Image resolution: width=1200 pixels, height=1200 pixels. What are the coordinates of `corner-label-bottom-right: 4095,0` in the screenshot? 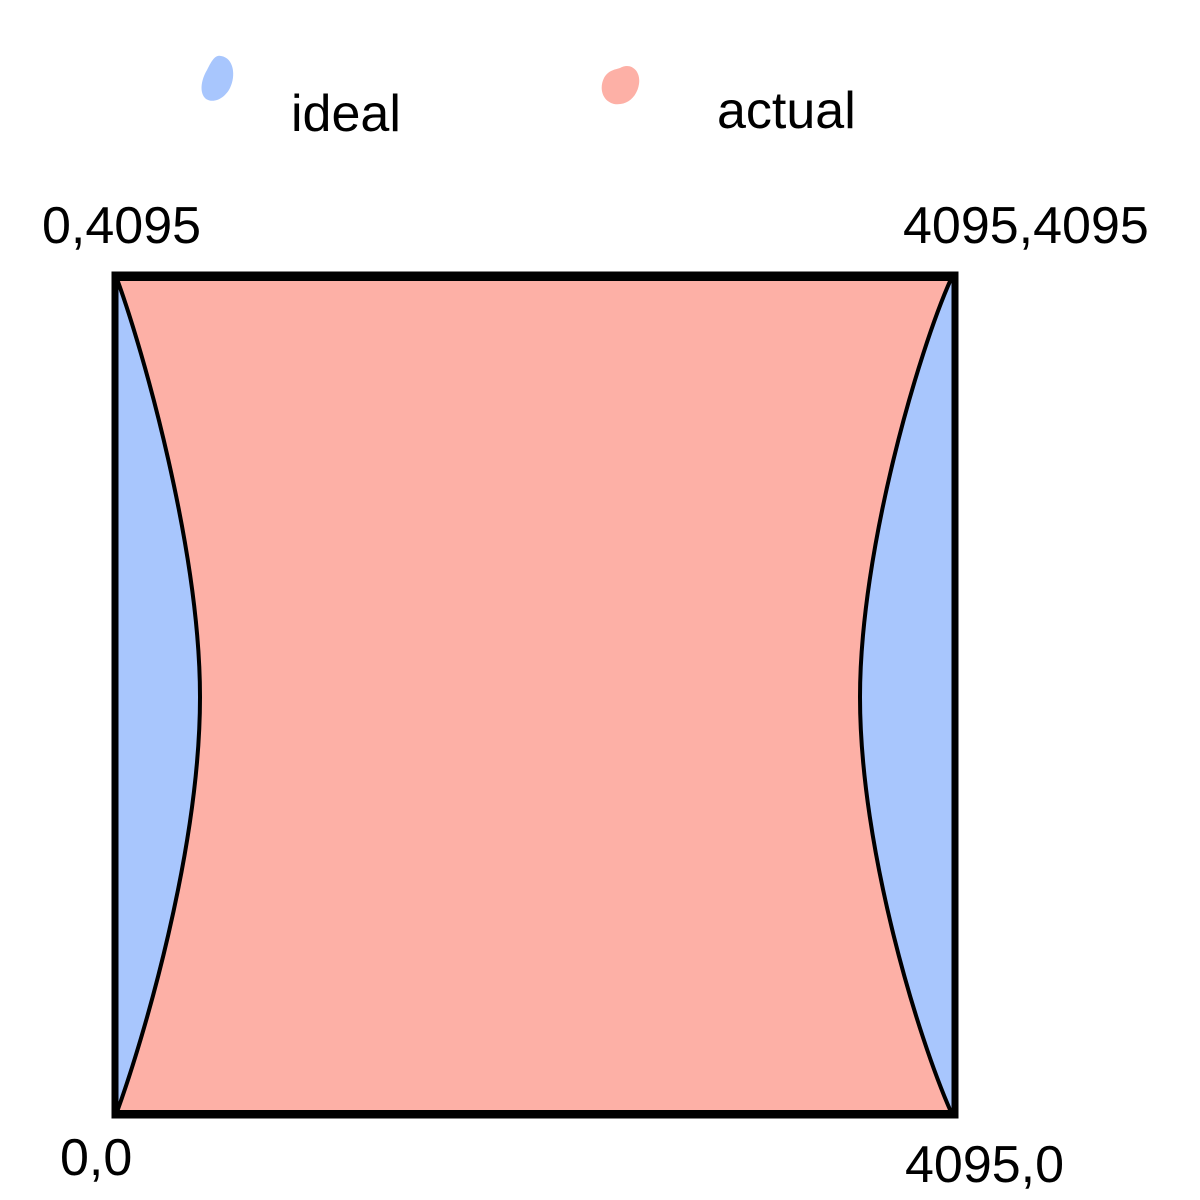 It's located at (984, 1165).